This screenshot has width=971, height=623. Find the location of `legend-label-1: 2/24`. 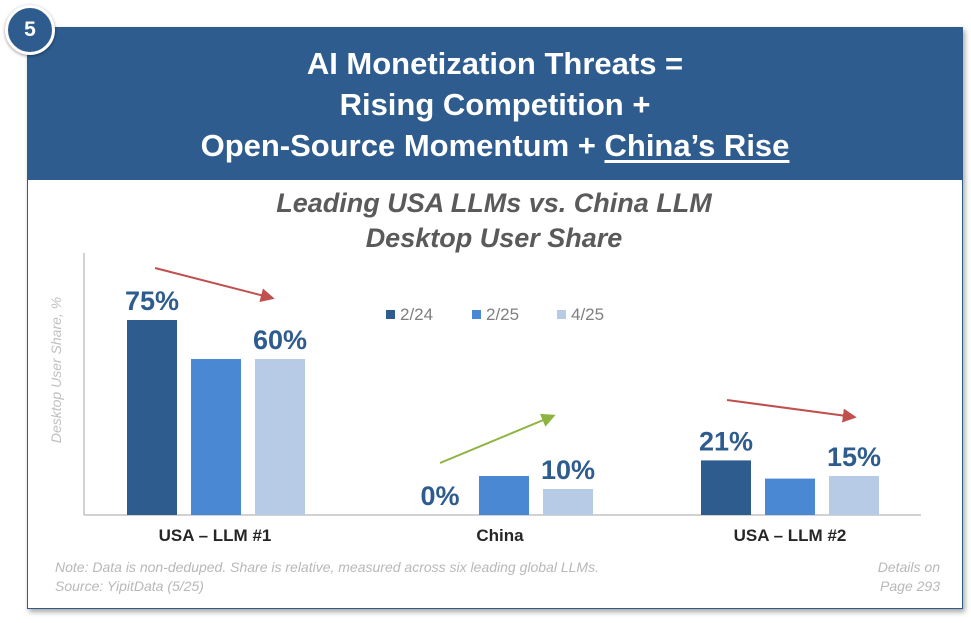

legend-label-1: 2/24 is located at coordinates (416, 314).